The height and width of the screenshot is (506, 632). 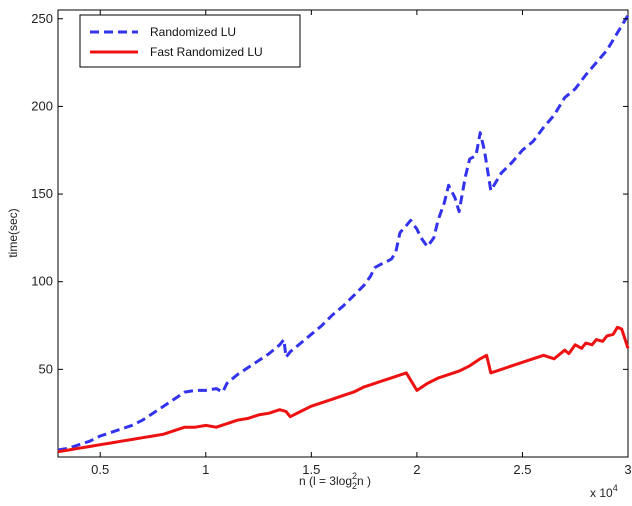 I want to click on x-axis-label-sub: 2, so click(x=354, y=486).